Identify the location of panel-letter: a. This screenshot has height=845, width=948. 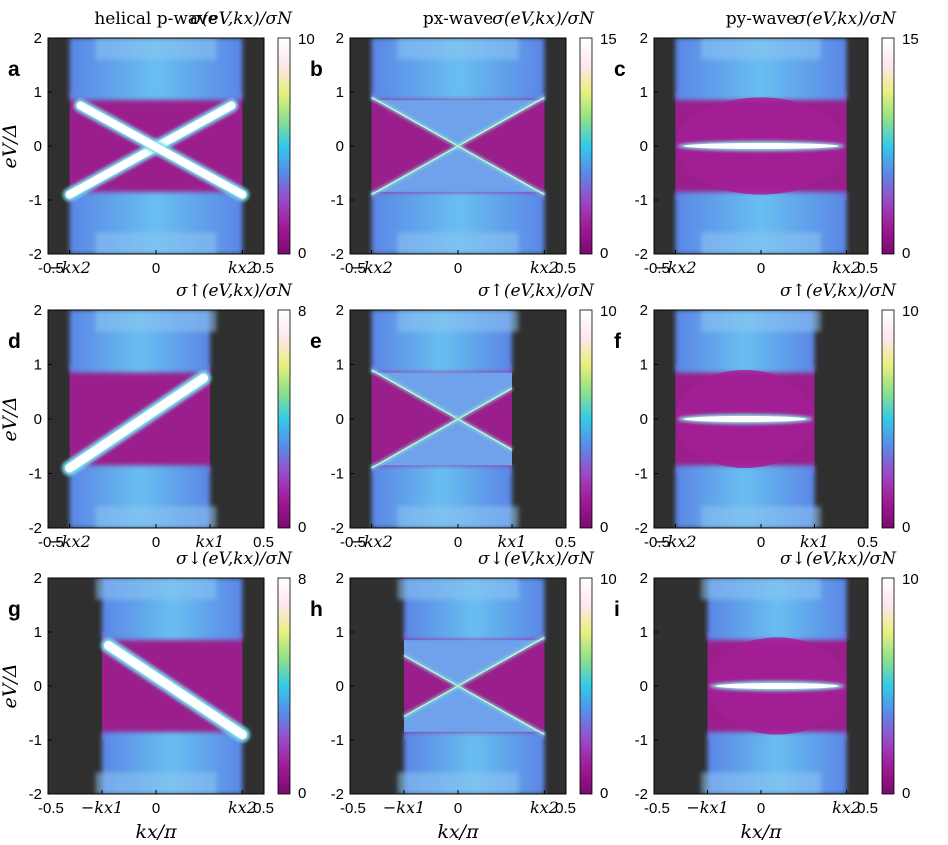
(14, 69).